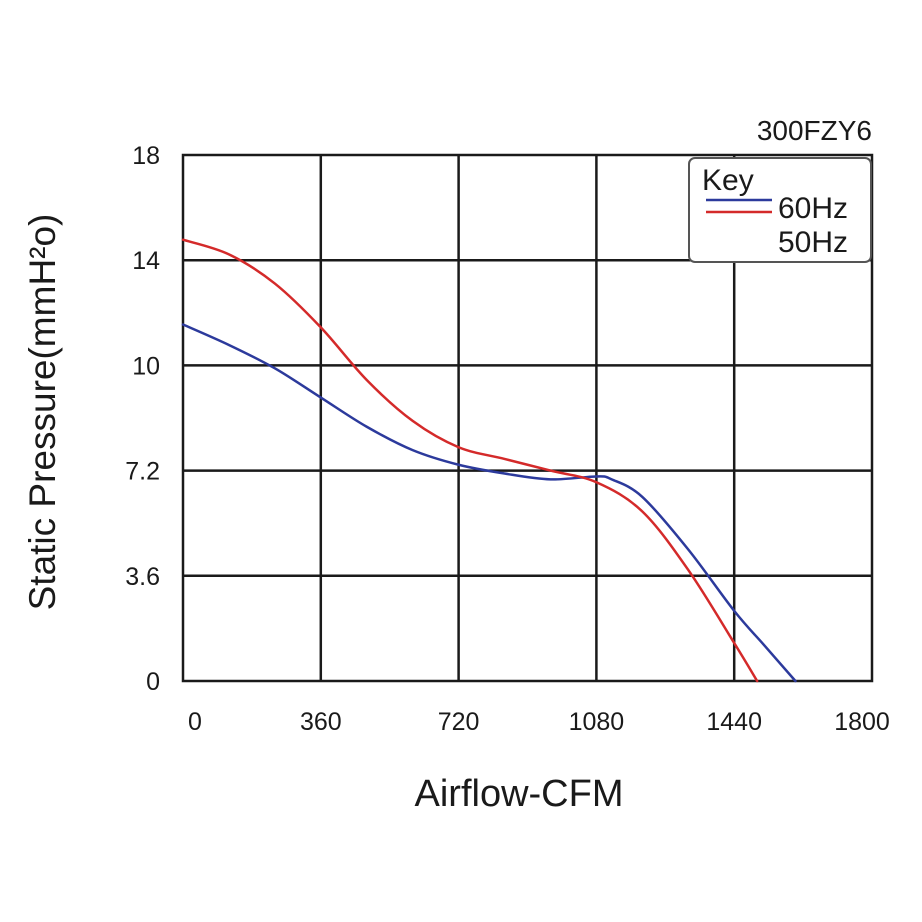 The image size is (922, 922). What do you see at coordinates (321, 722) in the screenshot?
I see `x-tick-label: 360` at bounding box center [321, 722].